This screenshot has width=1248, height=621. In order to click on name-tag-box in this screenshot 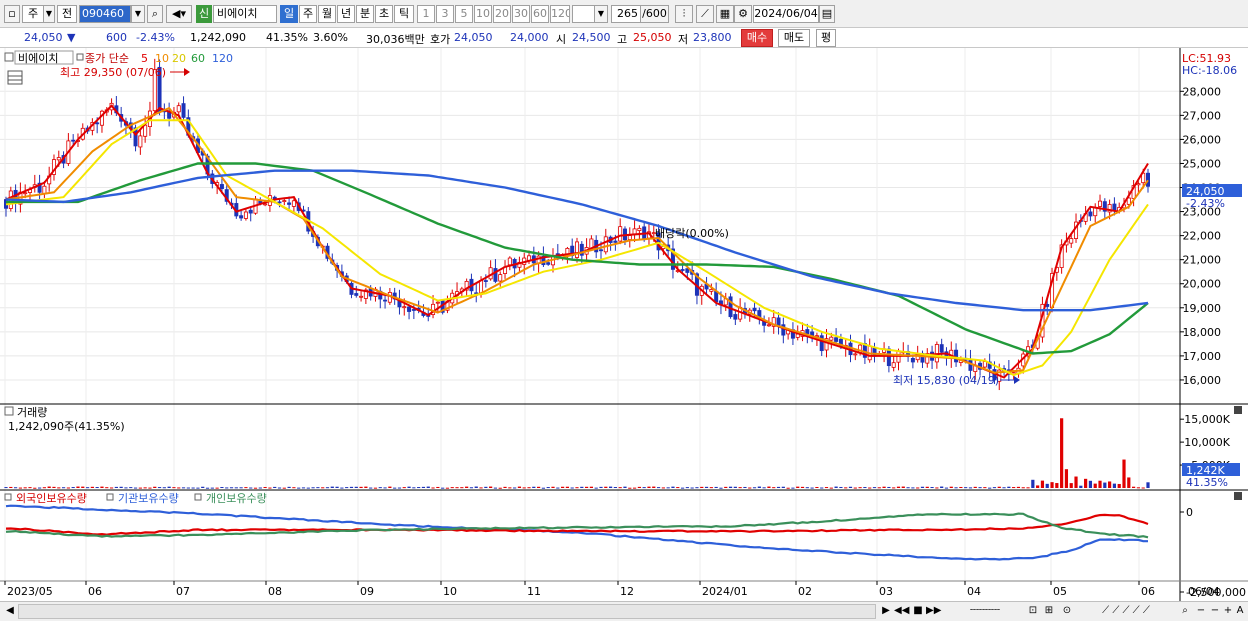, I will do `click(44, 57)`.